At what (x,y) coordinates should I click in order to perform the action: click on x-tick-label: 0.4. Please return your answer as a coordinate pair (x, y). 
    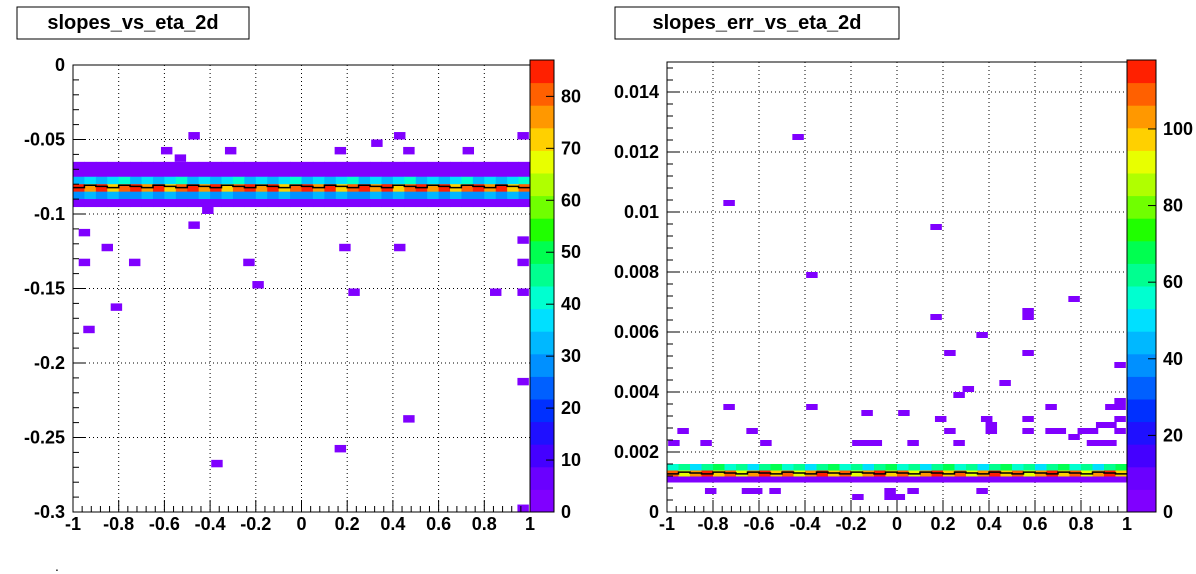
    Looking at the image, I should click on (988, 524).